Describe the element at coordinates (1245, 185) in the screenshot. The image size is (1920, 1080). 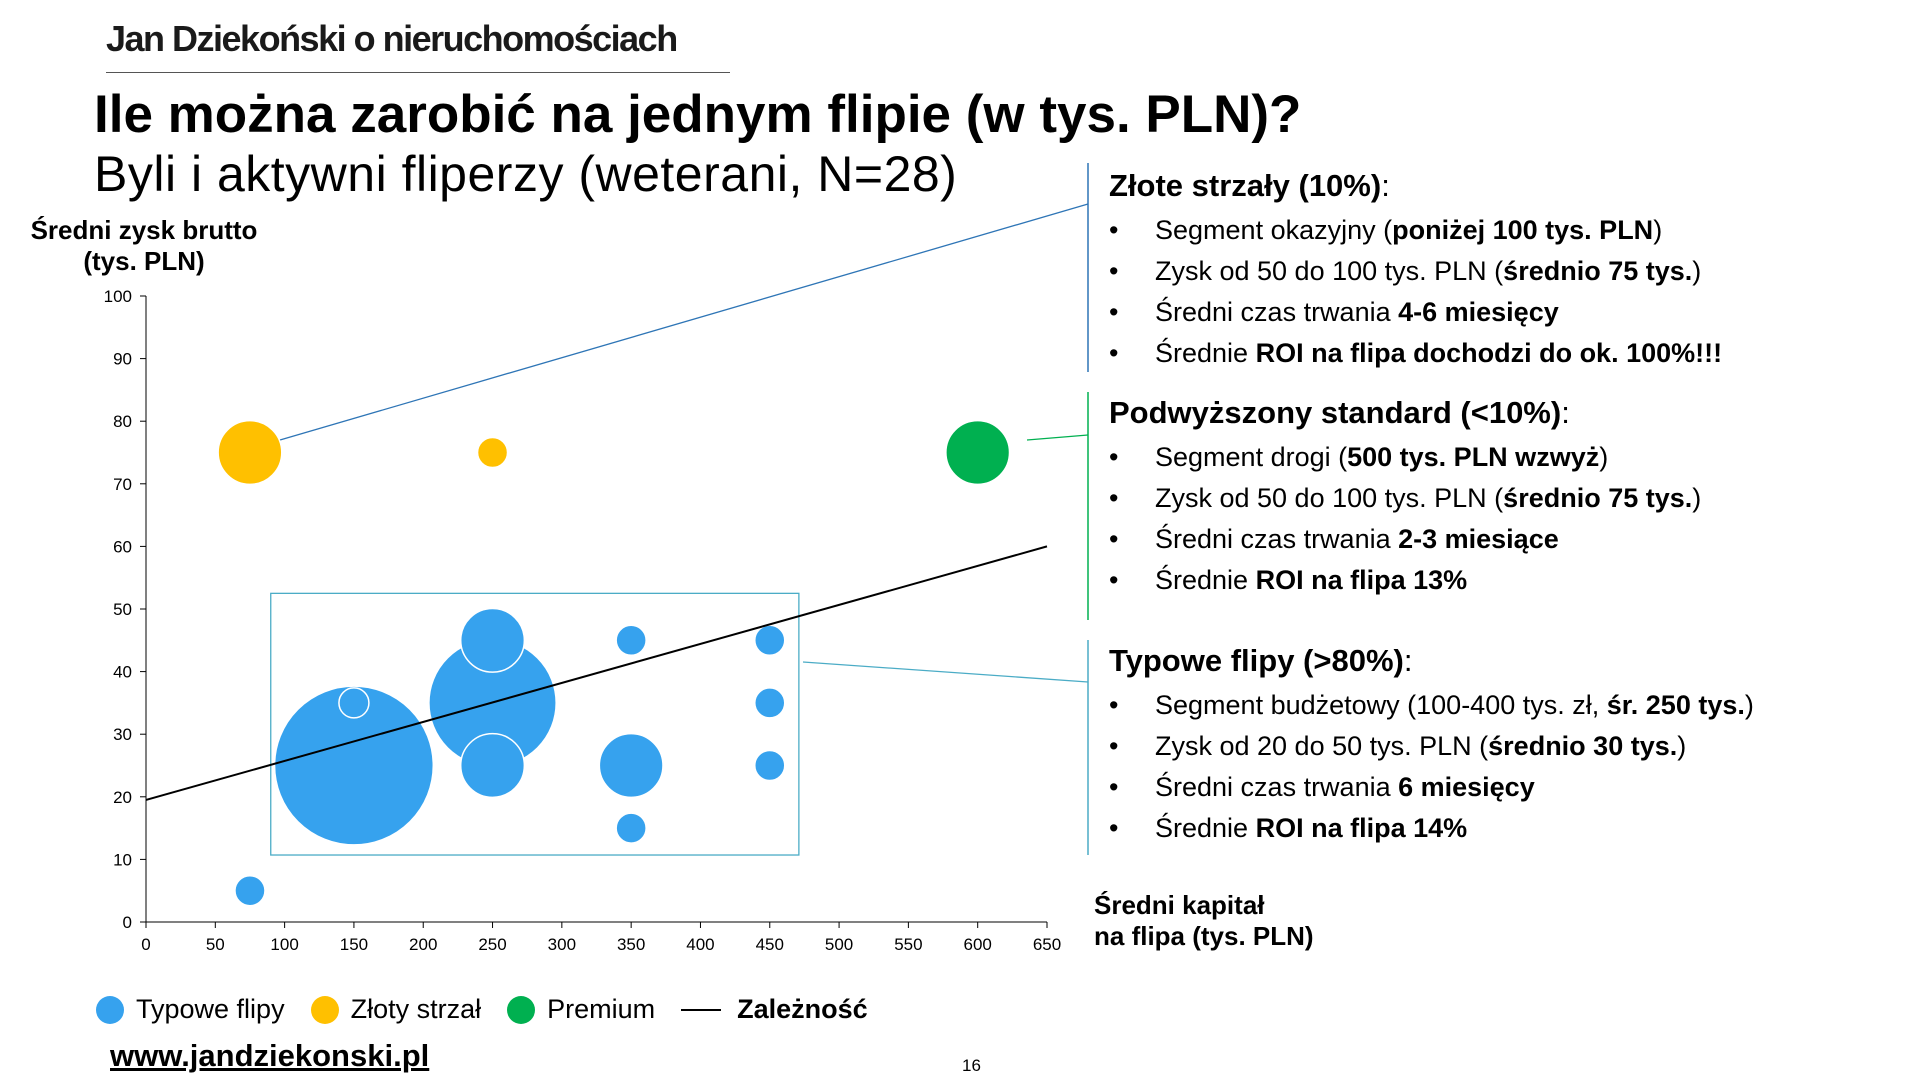
I see `segment-title-text: Złote strzały (10%)` at that location.